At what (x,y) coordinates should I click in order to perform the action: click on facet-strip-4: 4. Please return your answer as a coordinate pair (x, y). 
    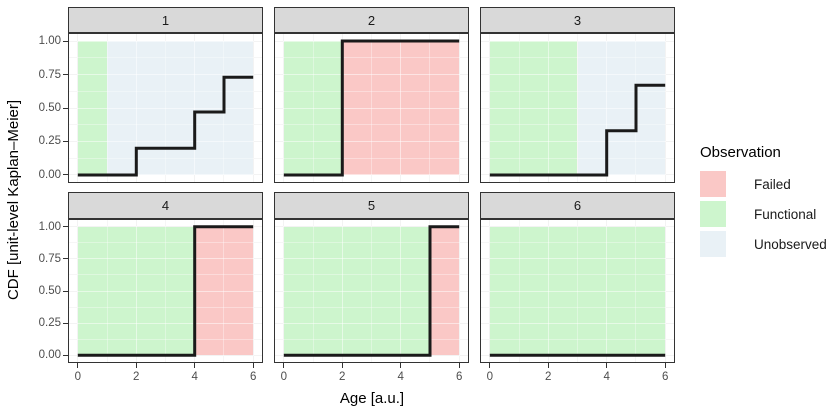
    Looking at the image, I should click on (165, 205).